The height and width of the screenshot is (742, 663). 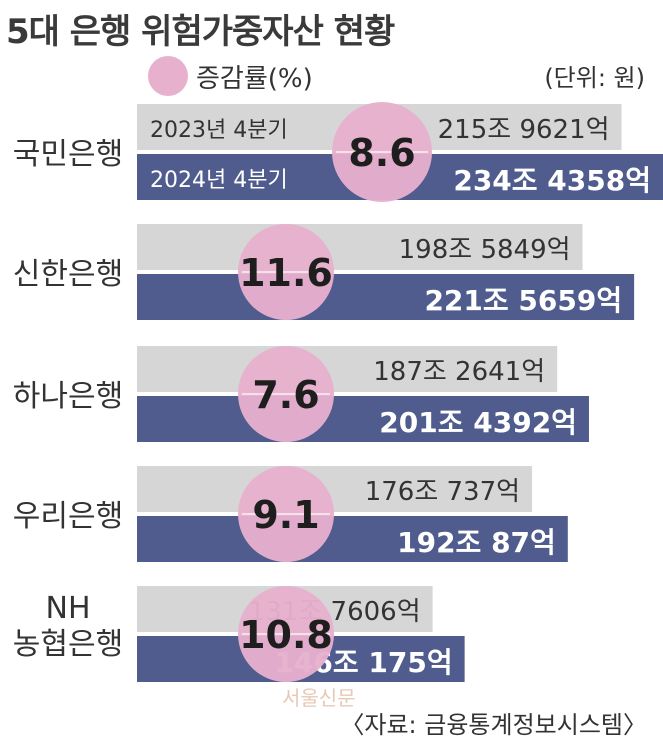 What do you see at coordinates (478, 422) in the screenshot?
I see `value-label-2024-3: 201조 4392억` at bounding box center [478, 422].